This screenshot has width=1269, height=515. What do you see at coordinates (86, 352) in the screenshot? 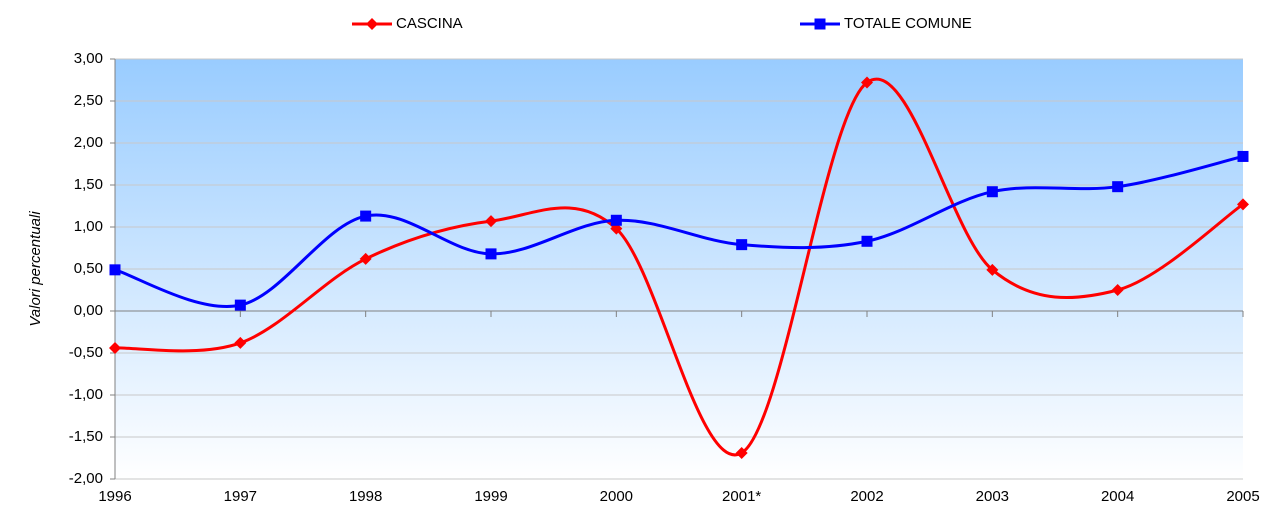
I see `y-tick-label: -0,50` at bounding box center [86, 352].